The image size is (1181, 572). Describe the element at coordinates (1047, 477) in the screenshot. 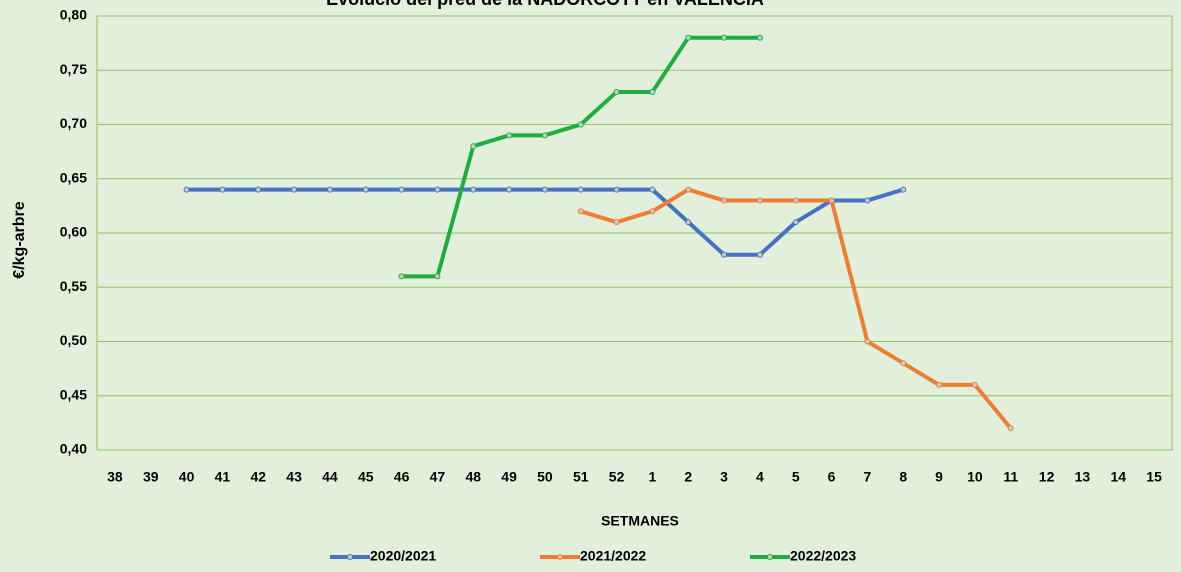

I see `x-tick-label: 12` at that location.